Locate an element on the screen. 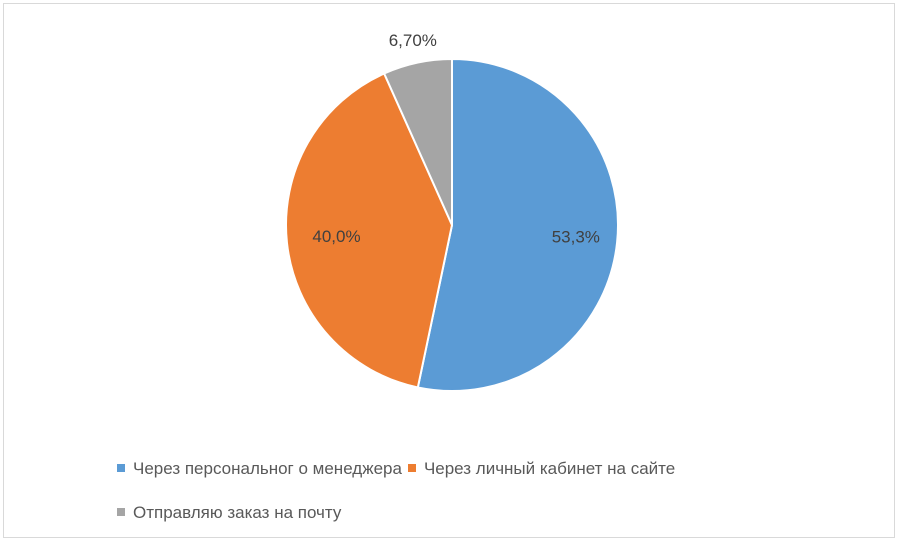 This screenshot has width=900, height=543. pie-slice-personal-account is located at coordinates (369, 230).